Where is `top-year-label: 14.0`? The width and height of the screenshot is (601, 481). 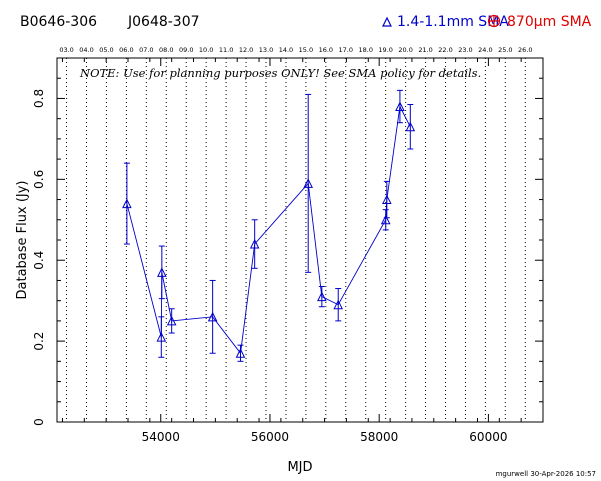
top-year-label: 14.0 is located at coordinates (286, 50).